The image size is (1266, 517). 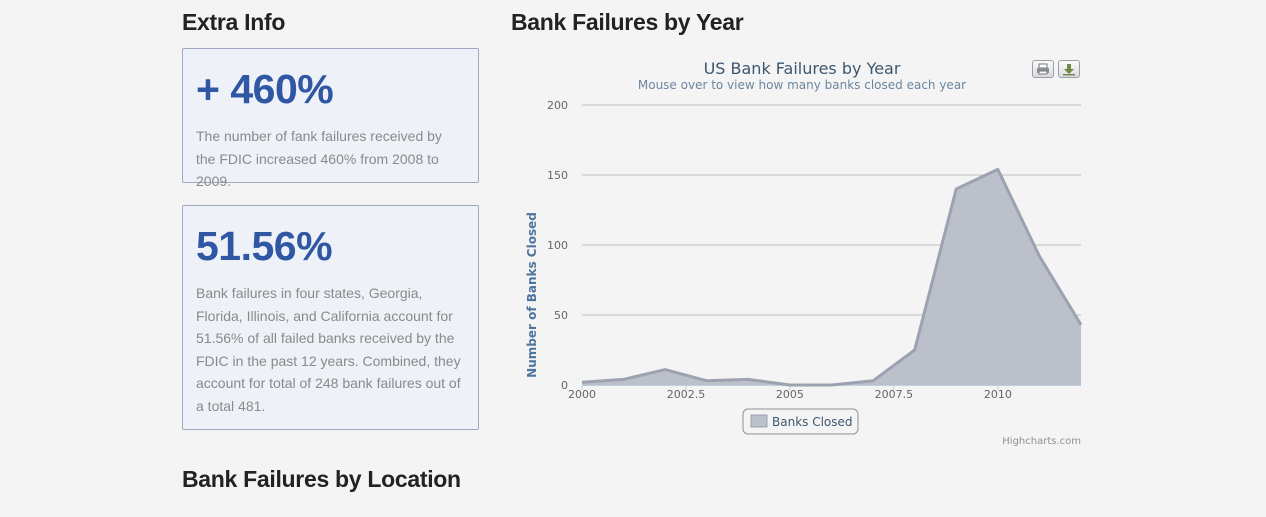 I want to click on print-button, so click(x=1043, y=69).